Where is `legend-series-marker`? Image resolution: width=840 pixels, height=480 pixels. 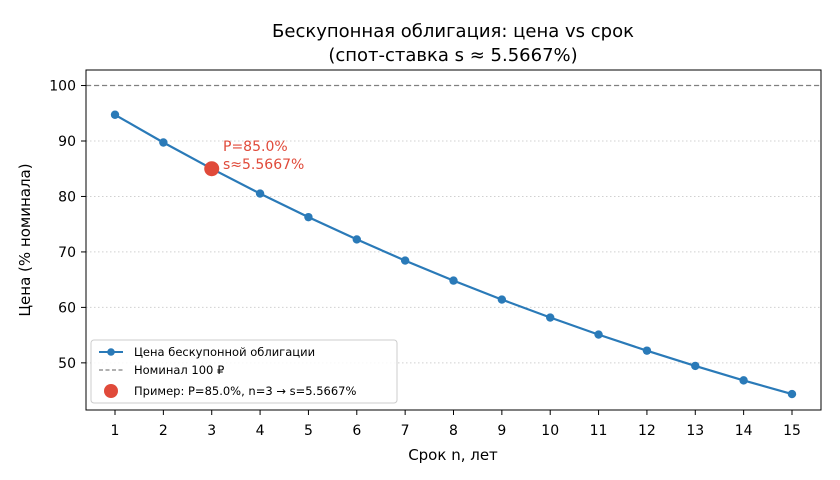 legend-series-marker is located at coordinates (111, 352).